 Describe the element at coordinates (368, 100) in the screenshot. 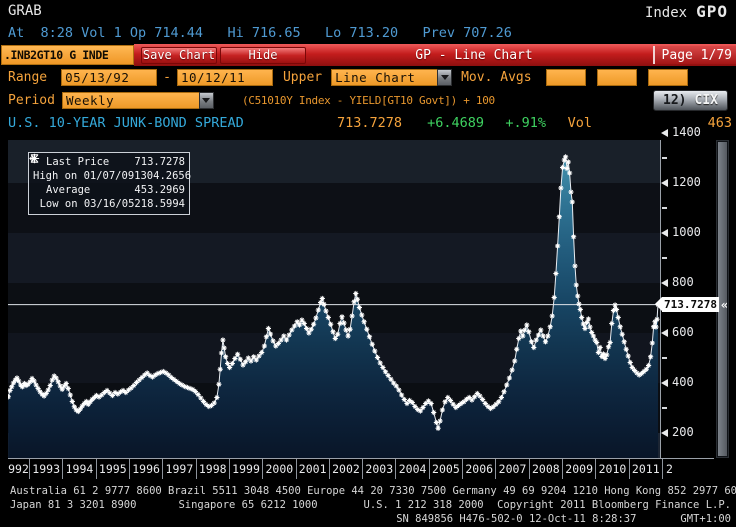

I see `index-formula: (C51010Y Index - YIELD[GT10 Govt]) + 100` at that location.